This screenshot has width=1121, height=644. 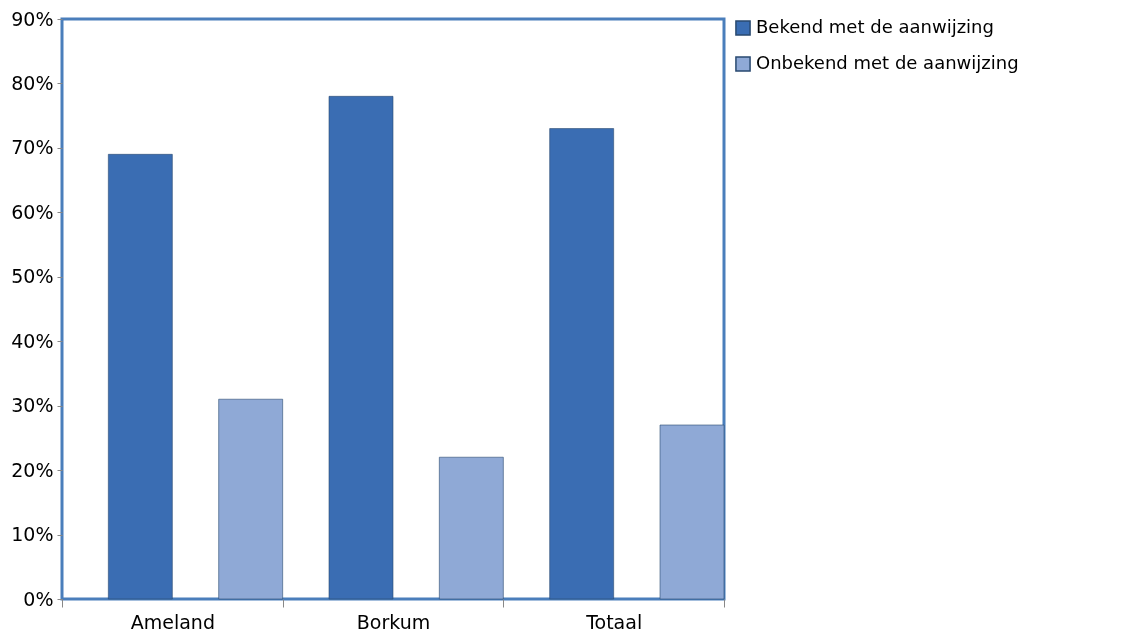 I want to click on y-tick-label: 90%, so click(x=32, y=18).